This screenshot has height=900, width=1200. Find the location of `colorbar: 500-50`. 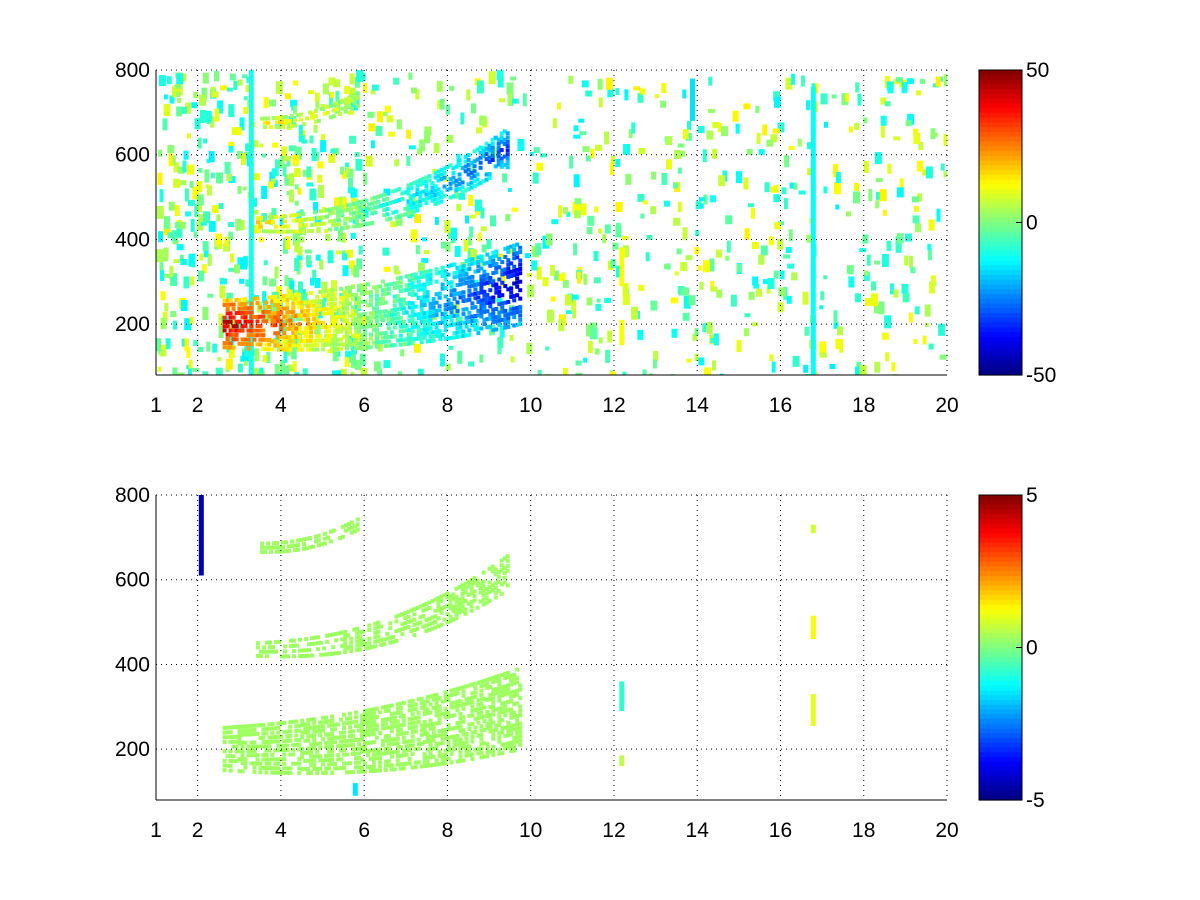

colorbar: 500-50 is located at coordinates (1017, 223).